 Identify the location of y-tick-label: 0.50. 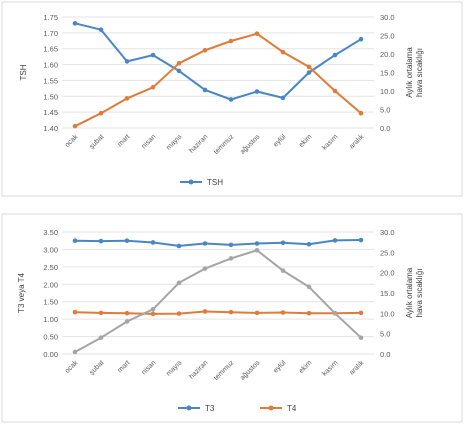
(50, 337).